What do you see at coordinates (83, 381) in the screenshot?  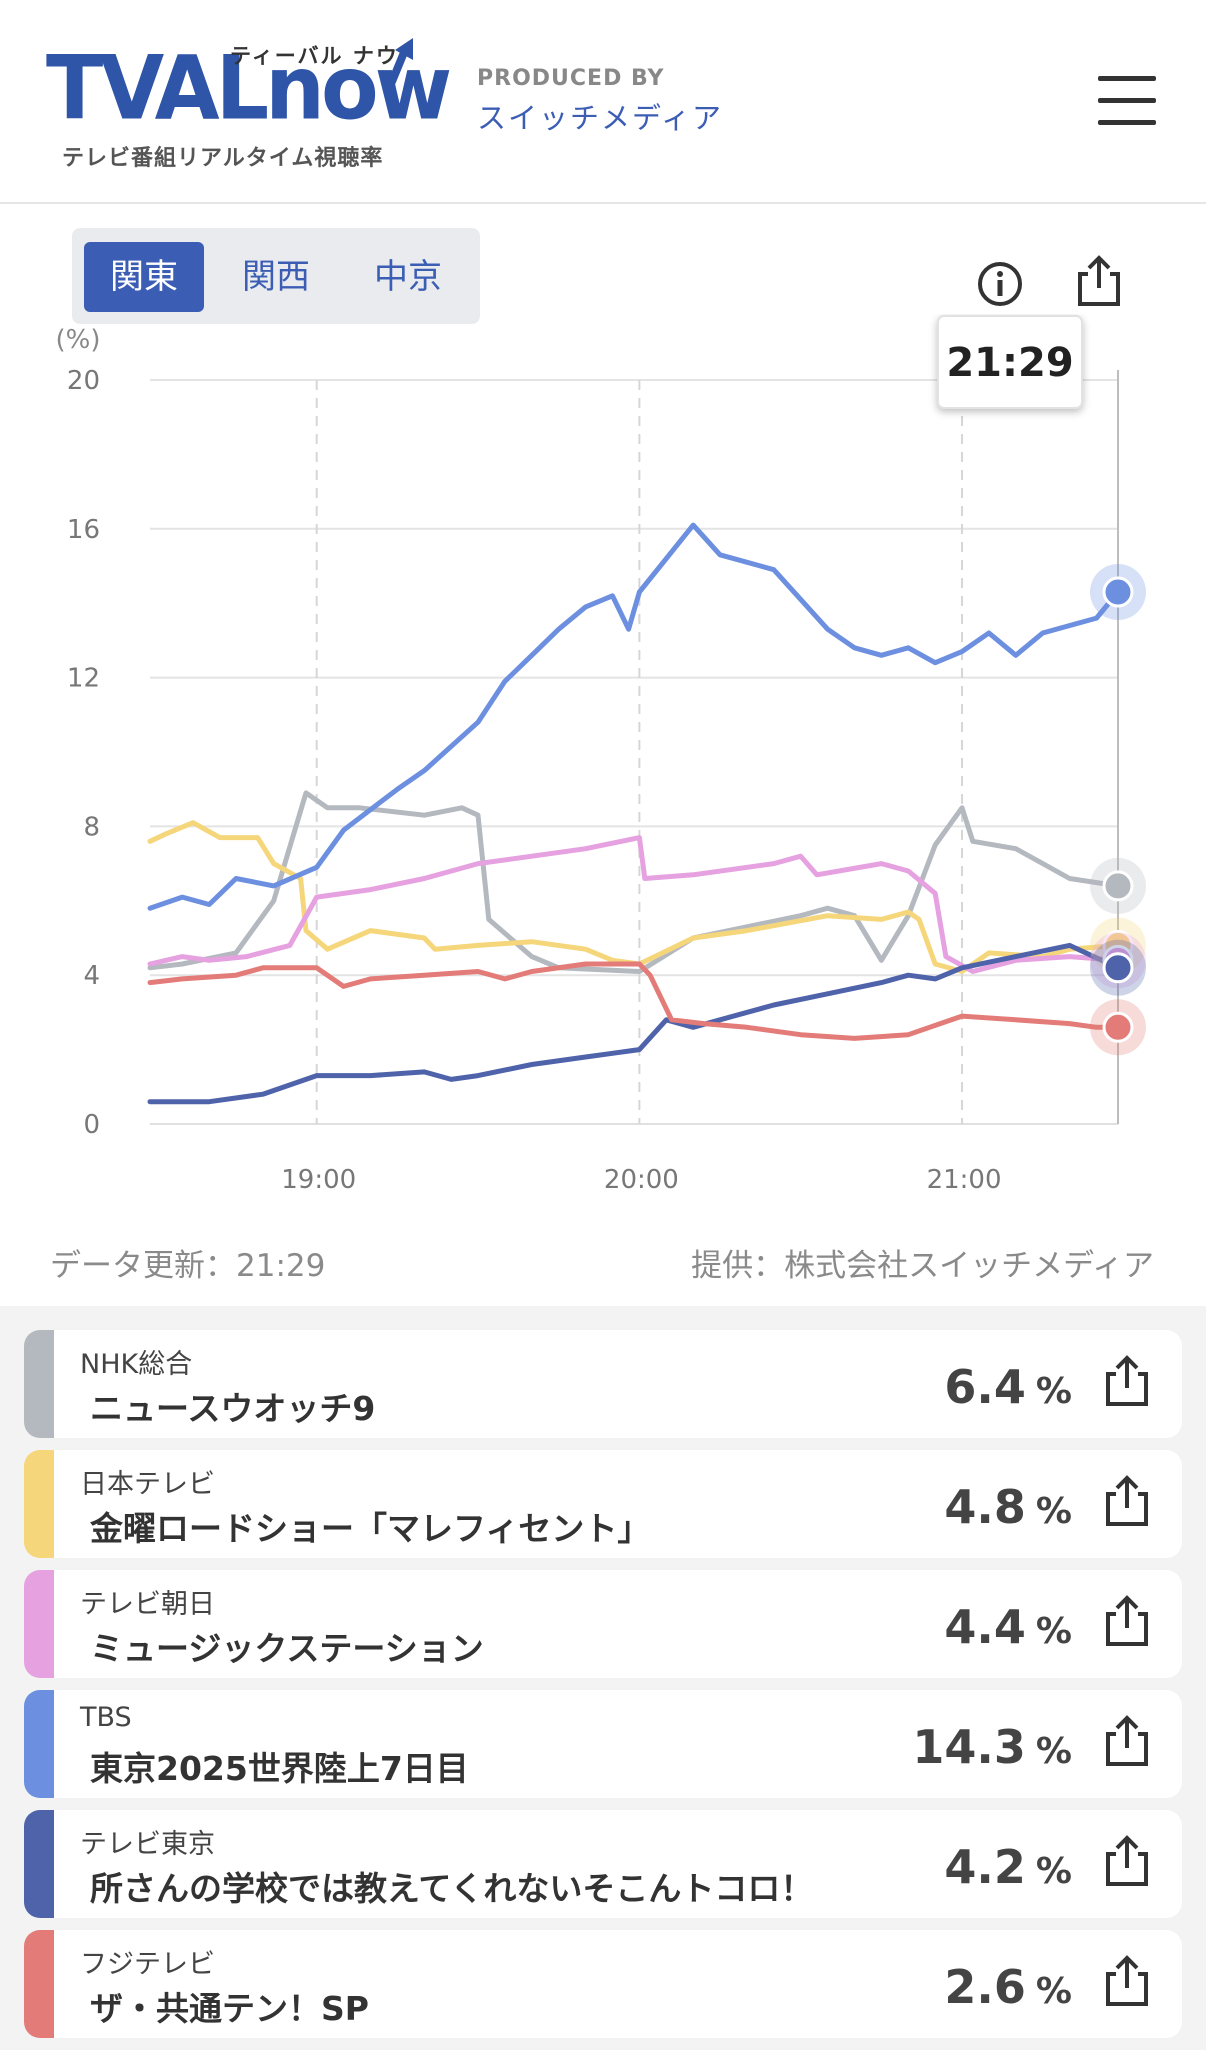 I see `y-tick-label: 20` at bounding box center [83, 381].